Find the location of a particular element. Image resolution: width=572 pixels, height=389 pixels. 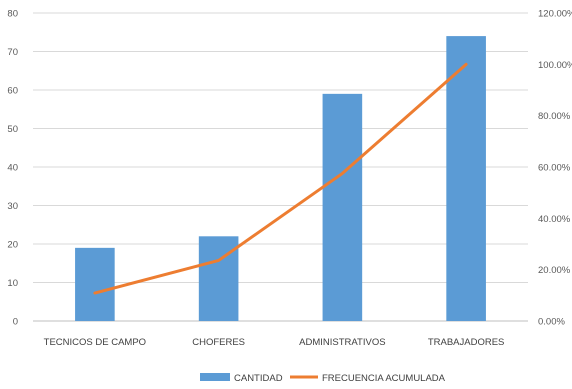

y-right-tick-label: 20.00% is located at coordinates (554, 270).